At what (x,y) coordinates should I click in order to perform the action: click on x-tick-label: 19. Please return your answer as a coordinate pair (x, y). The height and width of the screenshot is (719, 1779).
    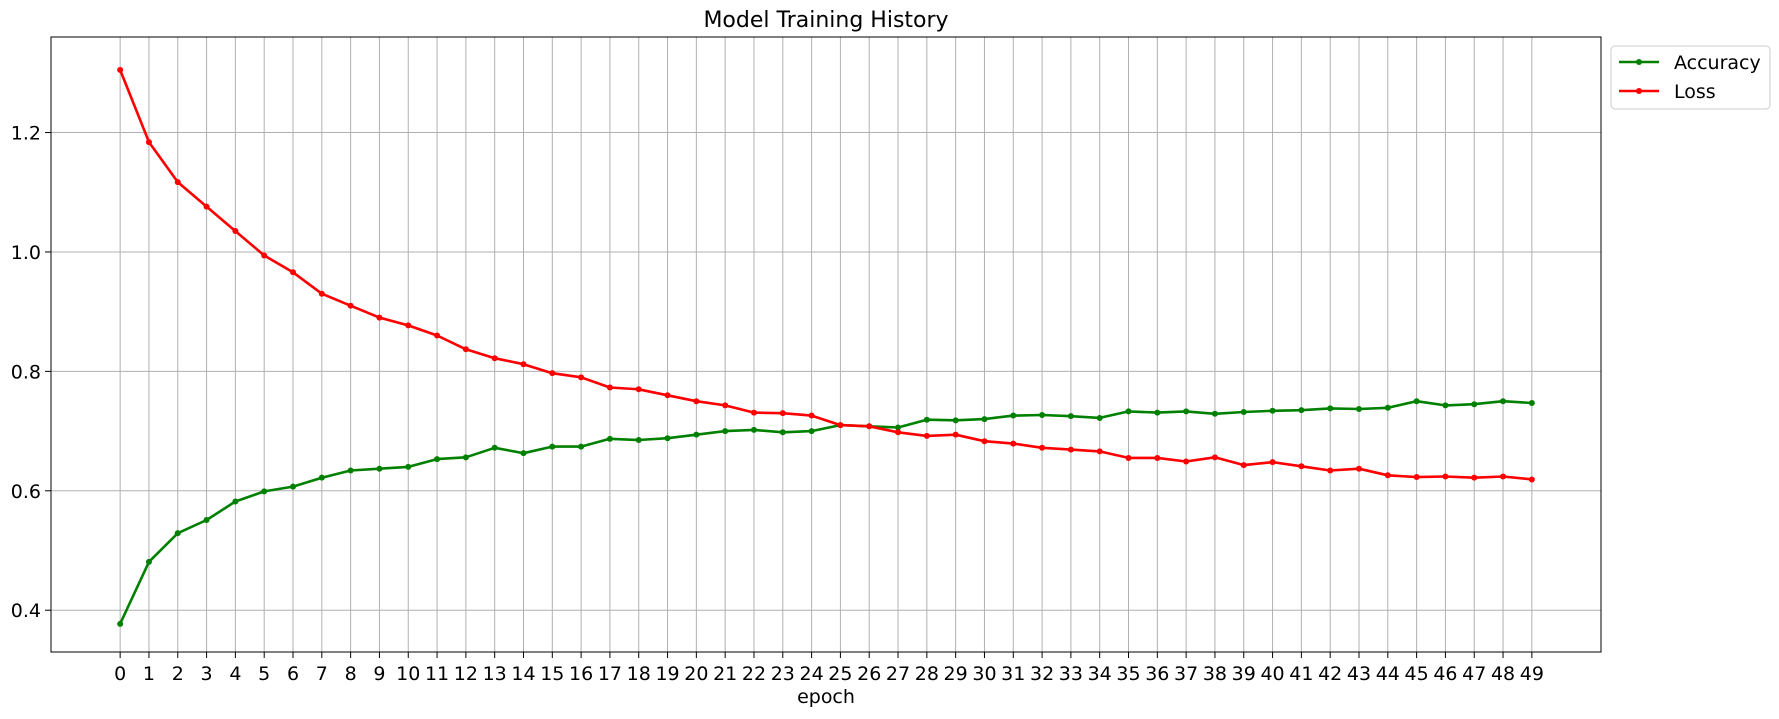
    Looking at the image, I should click on (667, 674).